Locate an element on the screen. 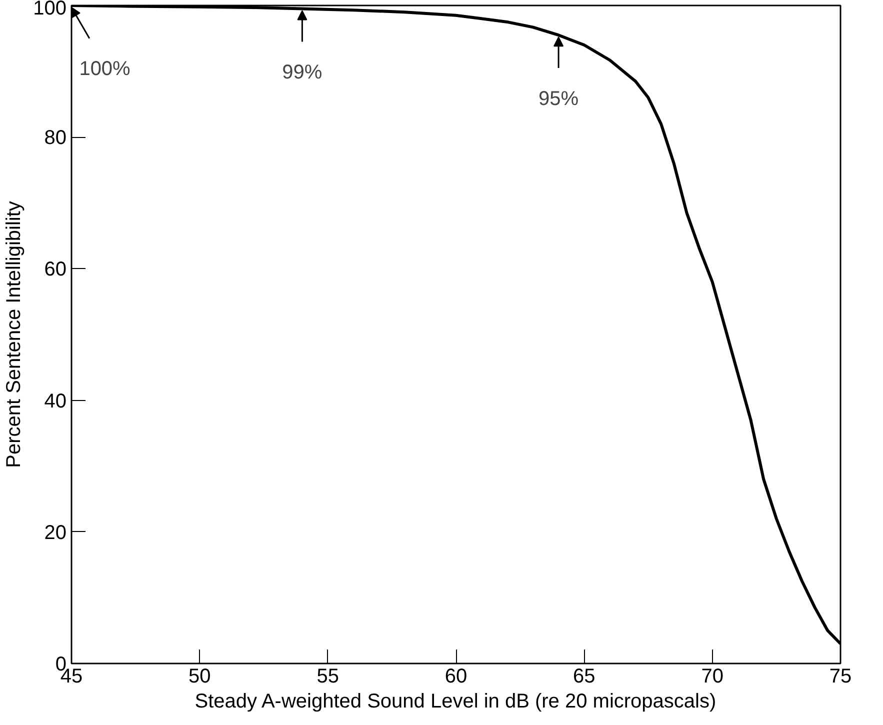 Image resolution: width=883 pixels, height=725 pixels. x-tick-label: 65 is located at coordinates (584, 677).